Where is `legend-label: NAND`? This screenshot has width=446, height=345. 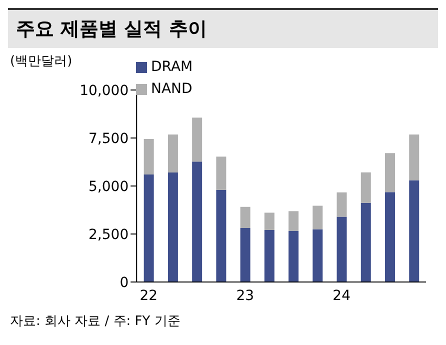 legend-label: NAND is located at coordinates (171, 89).